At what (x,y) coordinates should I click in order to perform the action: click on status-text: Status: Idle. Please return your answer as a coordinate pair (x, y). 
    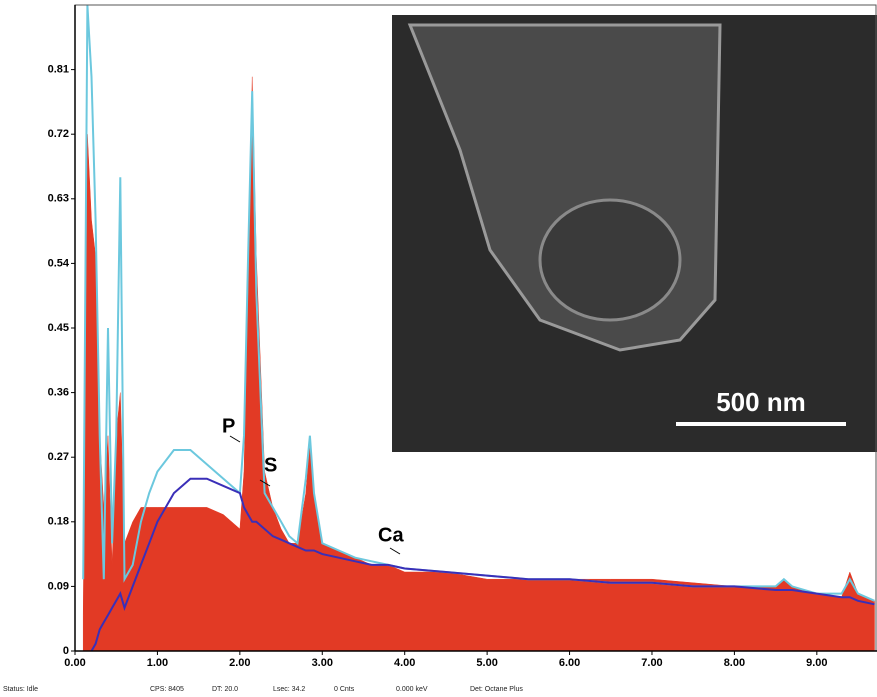
    Looking at the image, I should click on (20, 689).